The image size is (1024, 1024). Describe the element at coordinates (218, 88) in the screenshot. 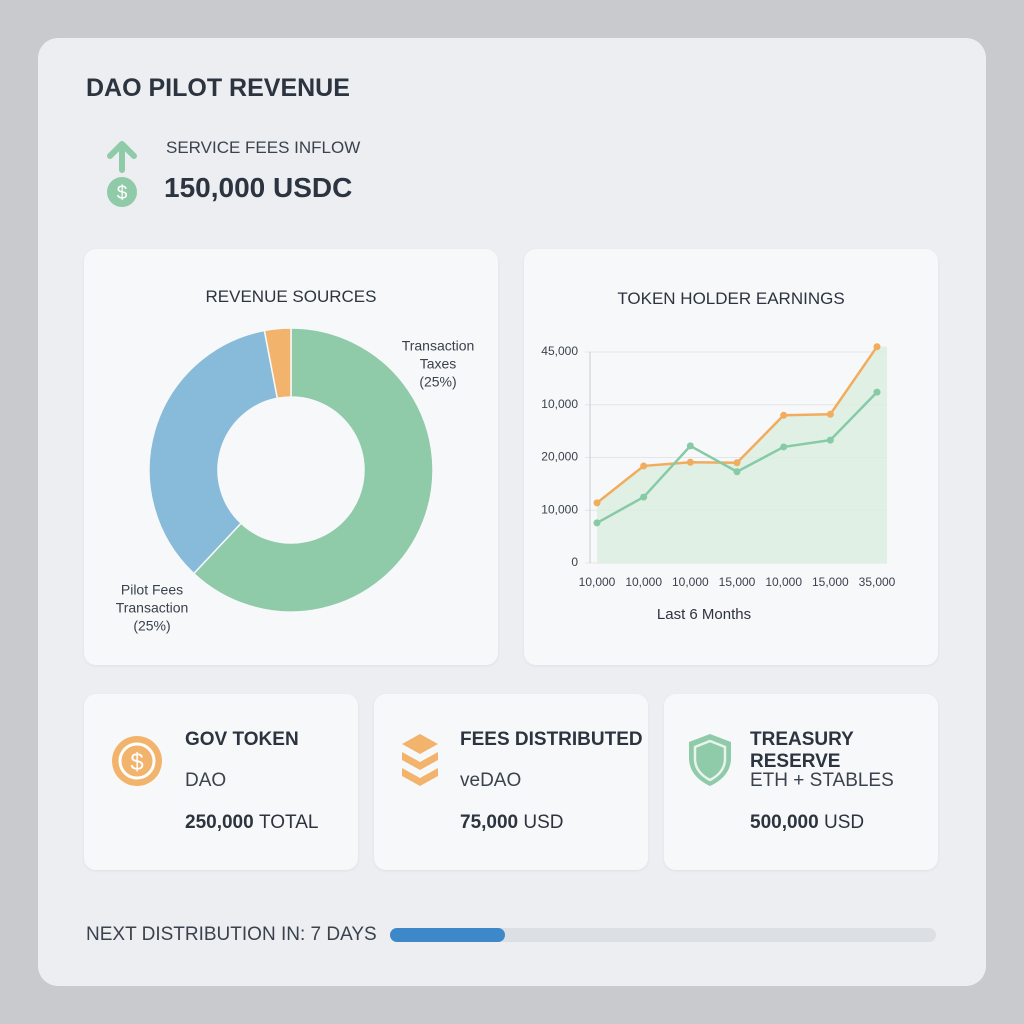

I see `title: DAO PILOT REVENUE` at that location.